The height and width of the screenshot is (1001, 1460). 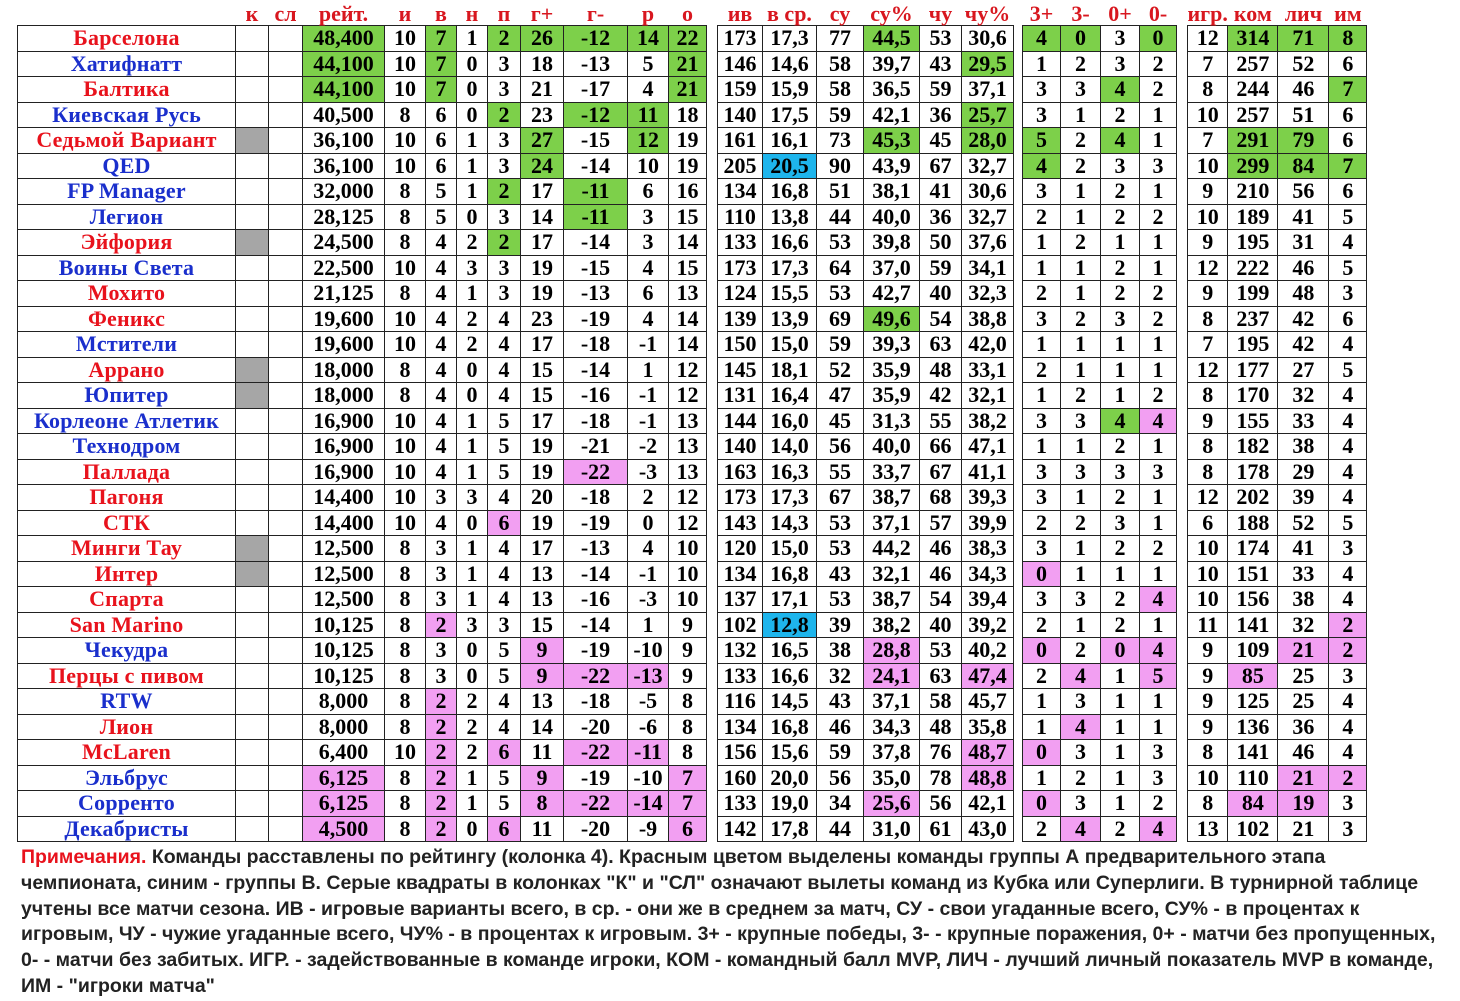 What do you see at coordinates (595, 446) in the screenshot?
I see `goals-against-cell: -21` at bounding box center [595, 446].